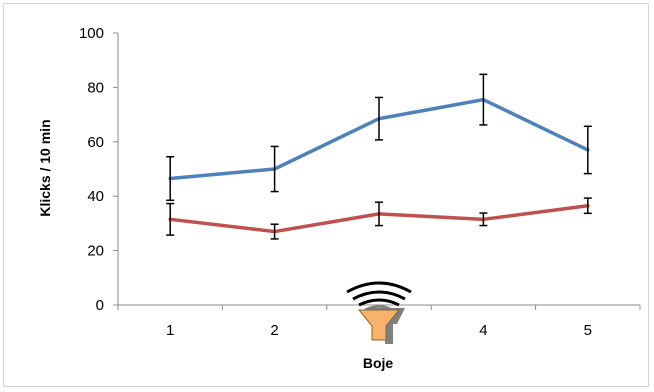  Describe the element at coordinates (91, 169) in the screenshot. I see `y-tick-labels: 0 20 40 60 80 100` at that location.